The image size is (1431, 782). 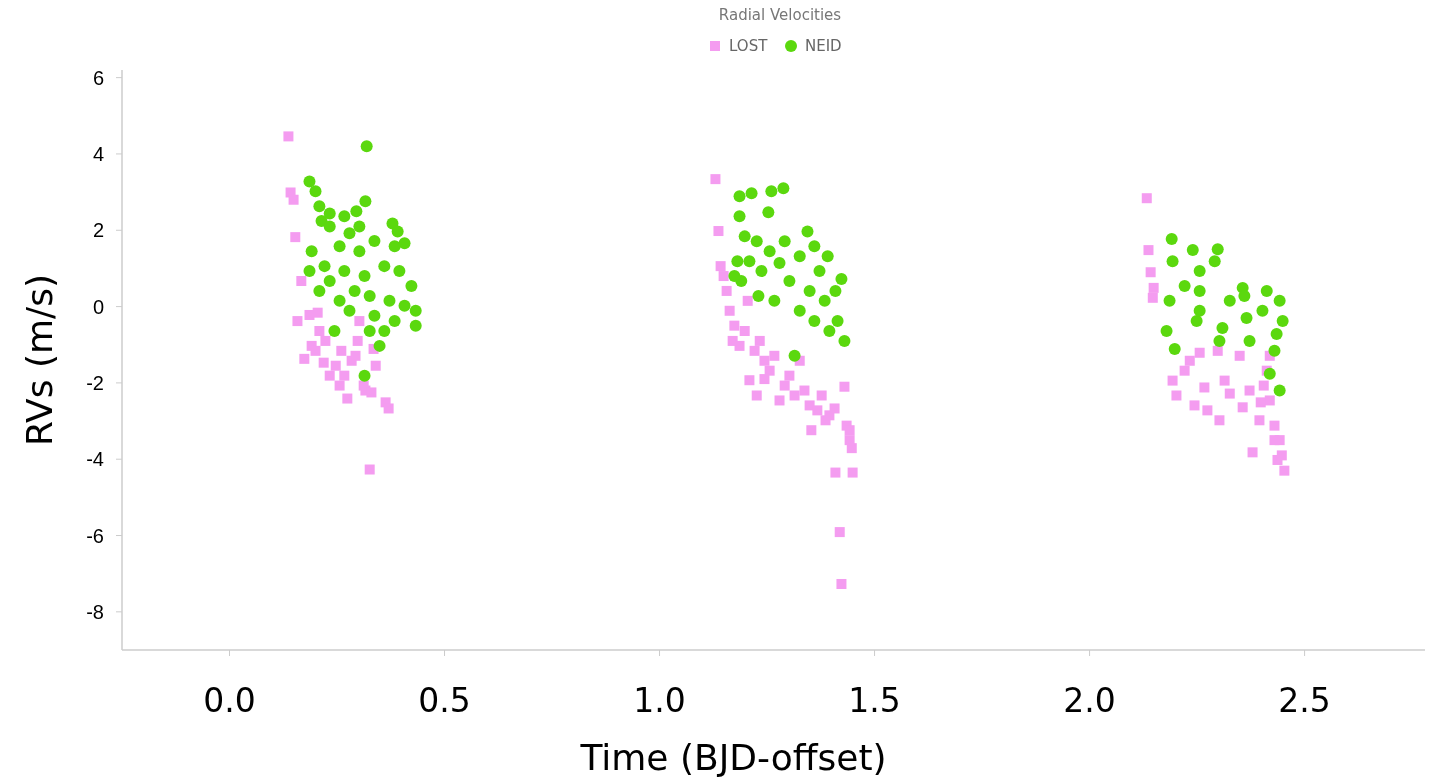 I want to click on y-tick-label: -8, so click(x=95, y=611).